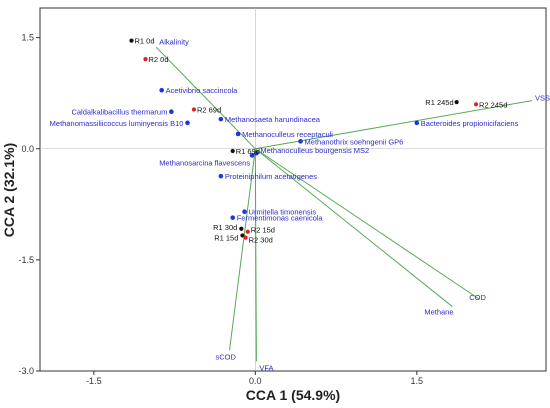  Describe the element at coordinates (202, 90) in the screenshot. I see `species-label: Acetivibrio saccincola` at that location.